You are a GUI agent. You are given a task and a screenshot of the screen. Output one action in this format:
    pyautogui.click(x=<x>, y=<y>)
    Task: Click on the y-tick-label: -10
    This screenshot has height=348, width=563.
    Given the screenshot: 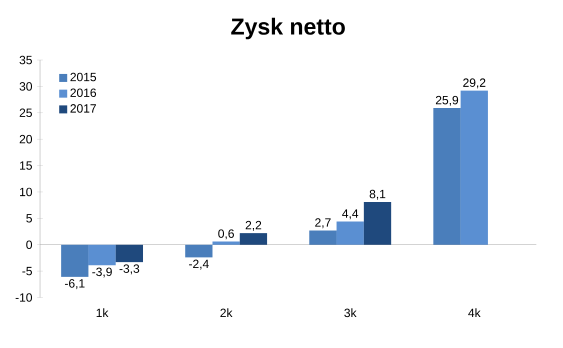 What is the action you would take?
    pyautogui.click(x=24, y=297)
    